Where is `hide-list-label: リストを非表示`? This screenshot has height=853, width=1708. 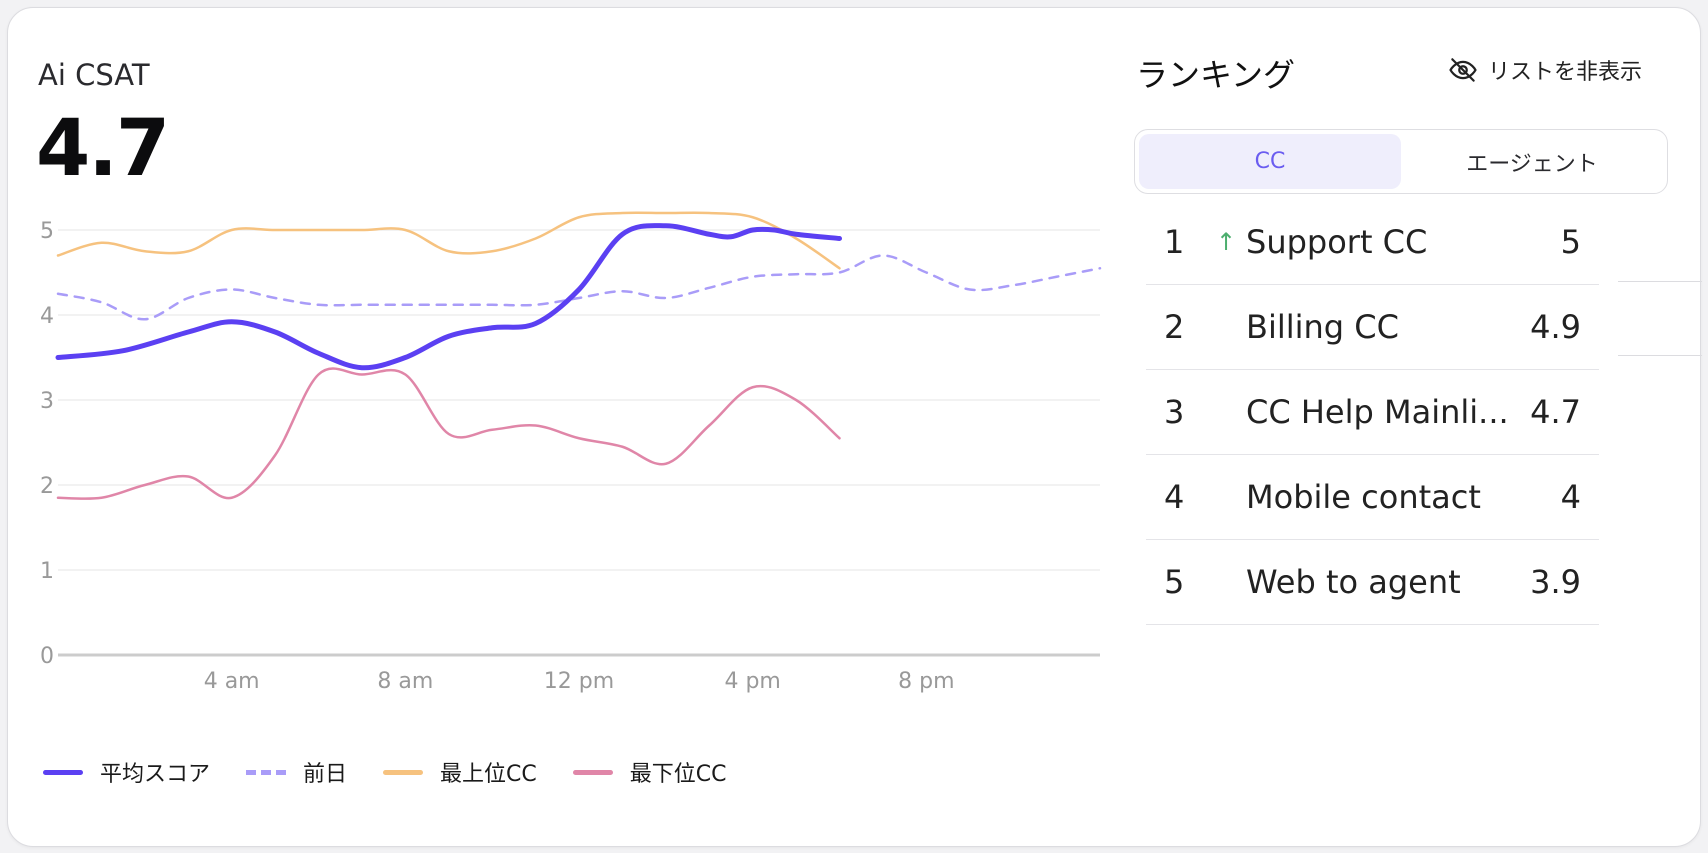 hide-list-label: リストを非表示 is located at coordinates (1565, 72).